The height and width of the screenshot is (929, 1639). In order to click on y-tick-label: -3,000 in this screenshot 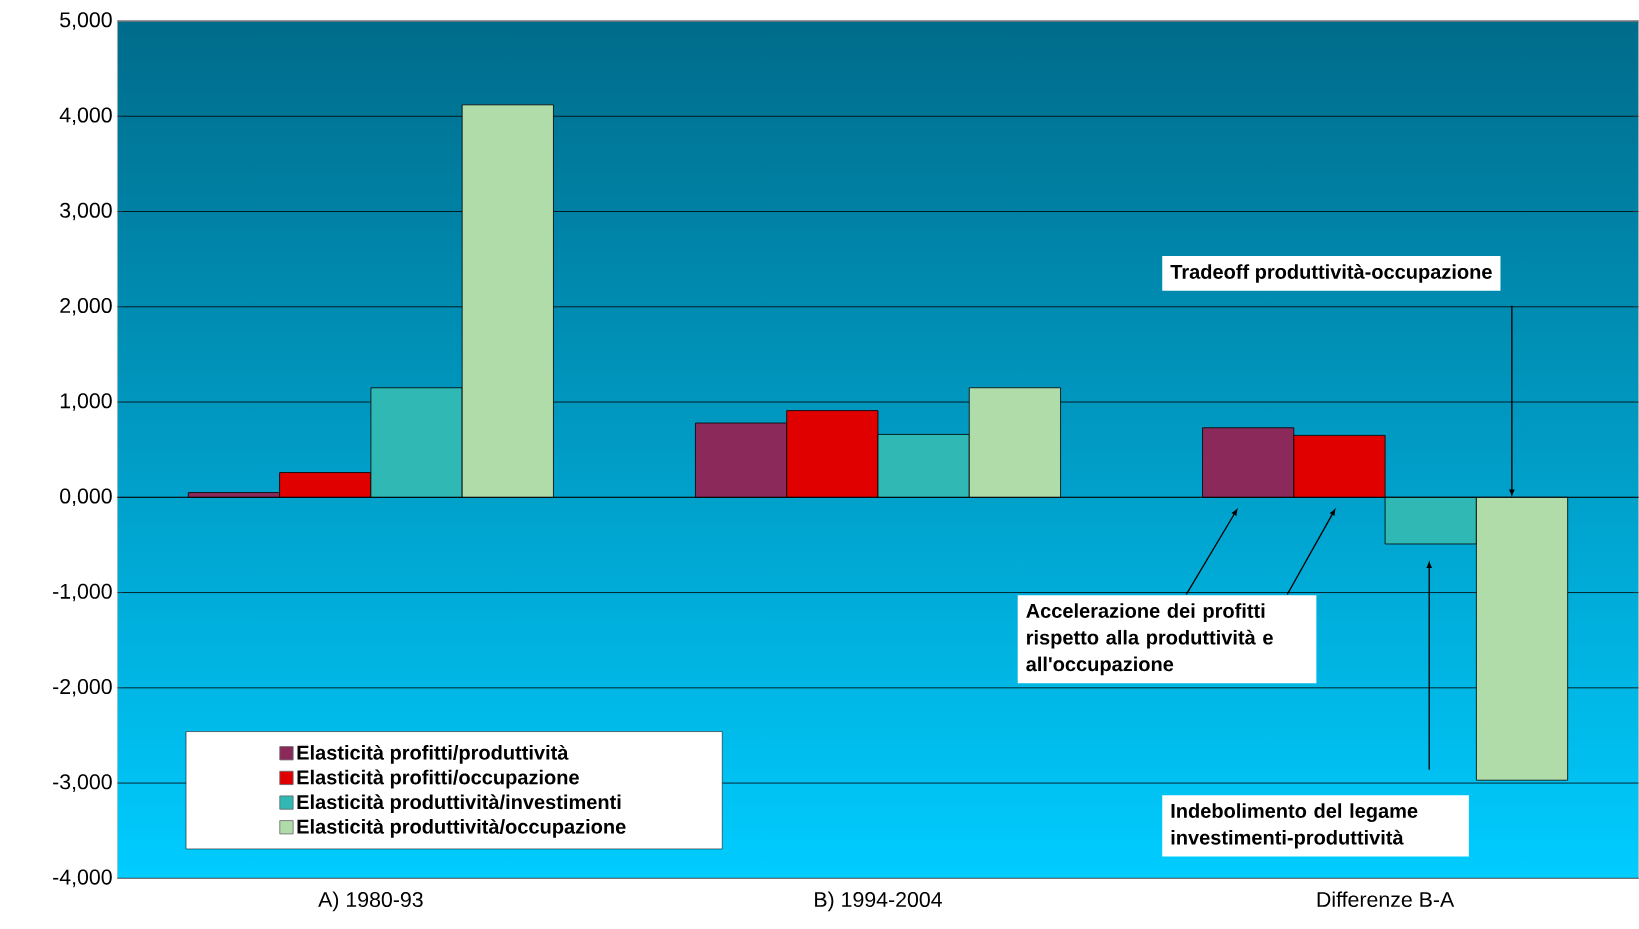, I will do `click(82, 783)`.